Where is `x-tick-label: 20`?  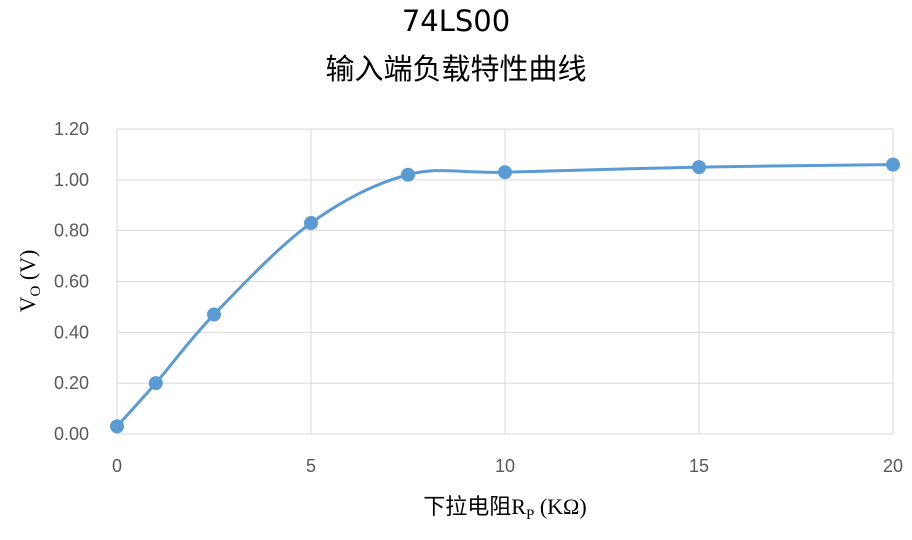
x-tick-label: 20 is located at coordinates (893, 466).